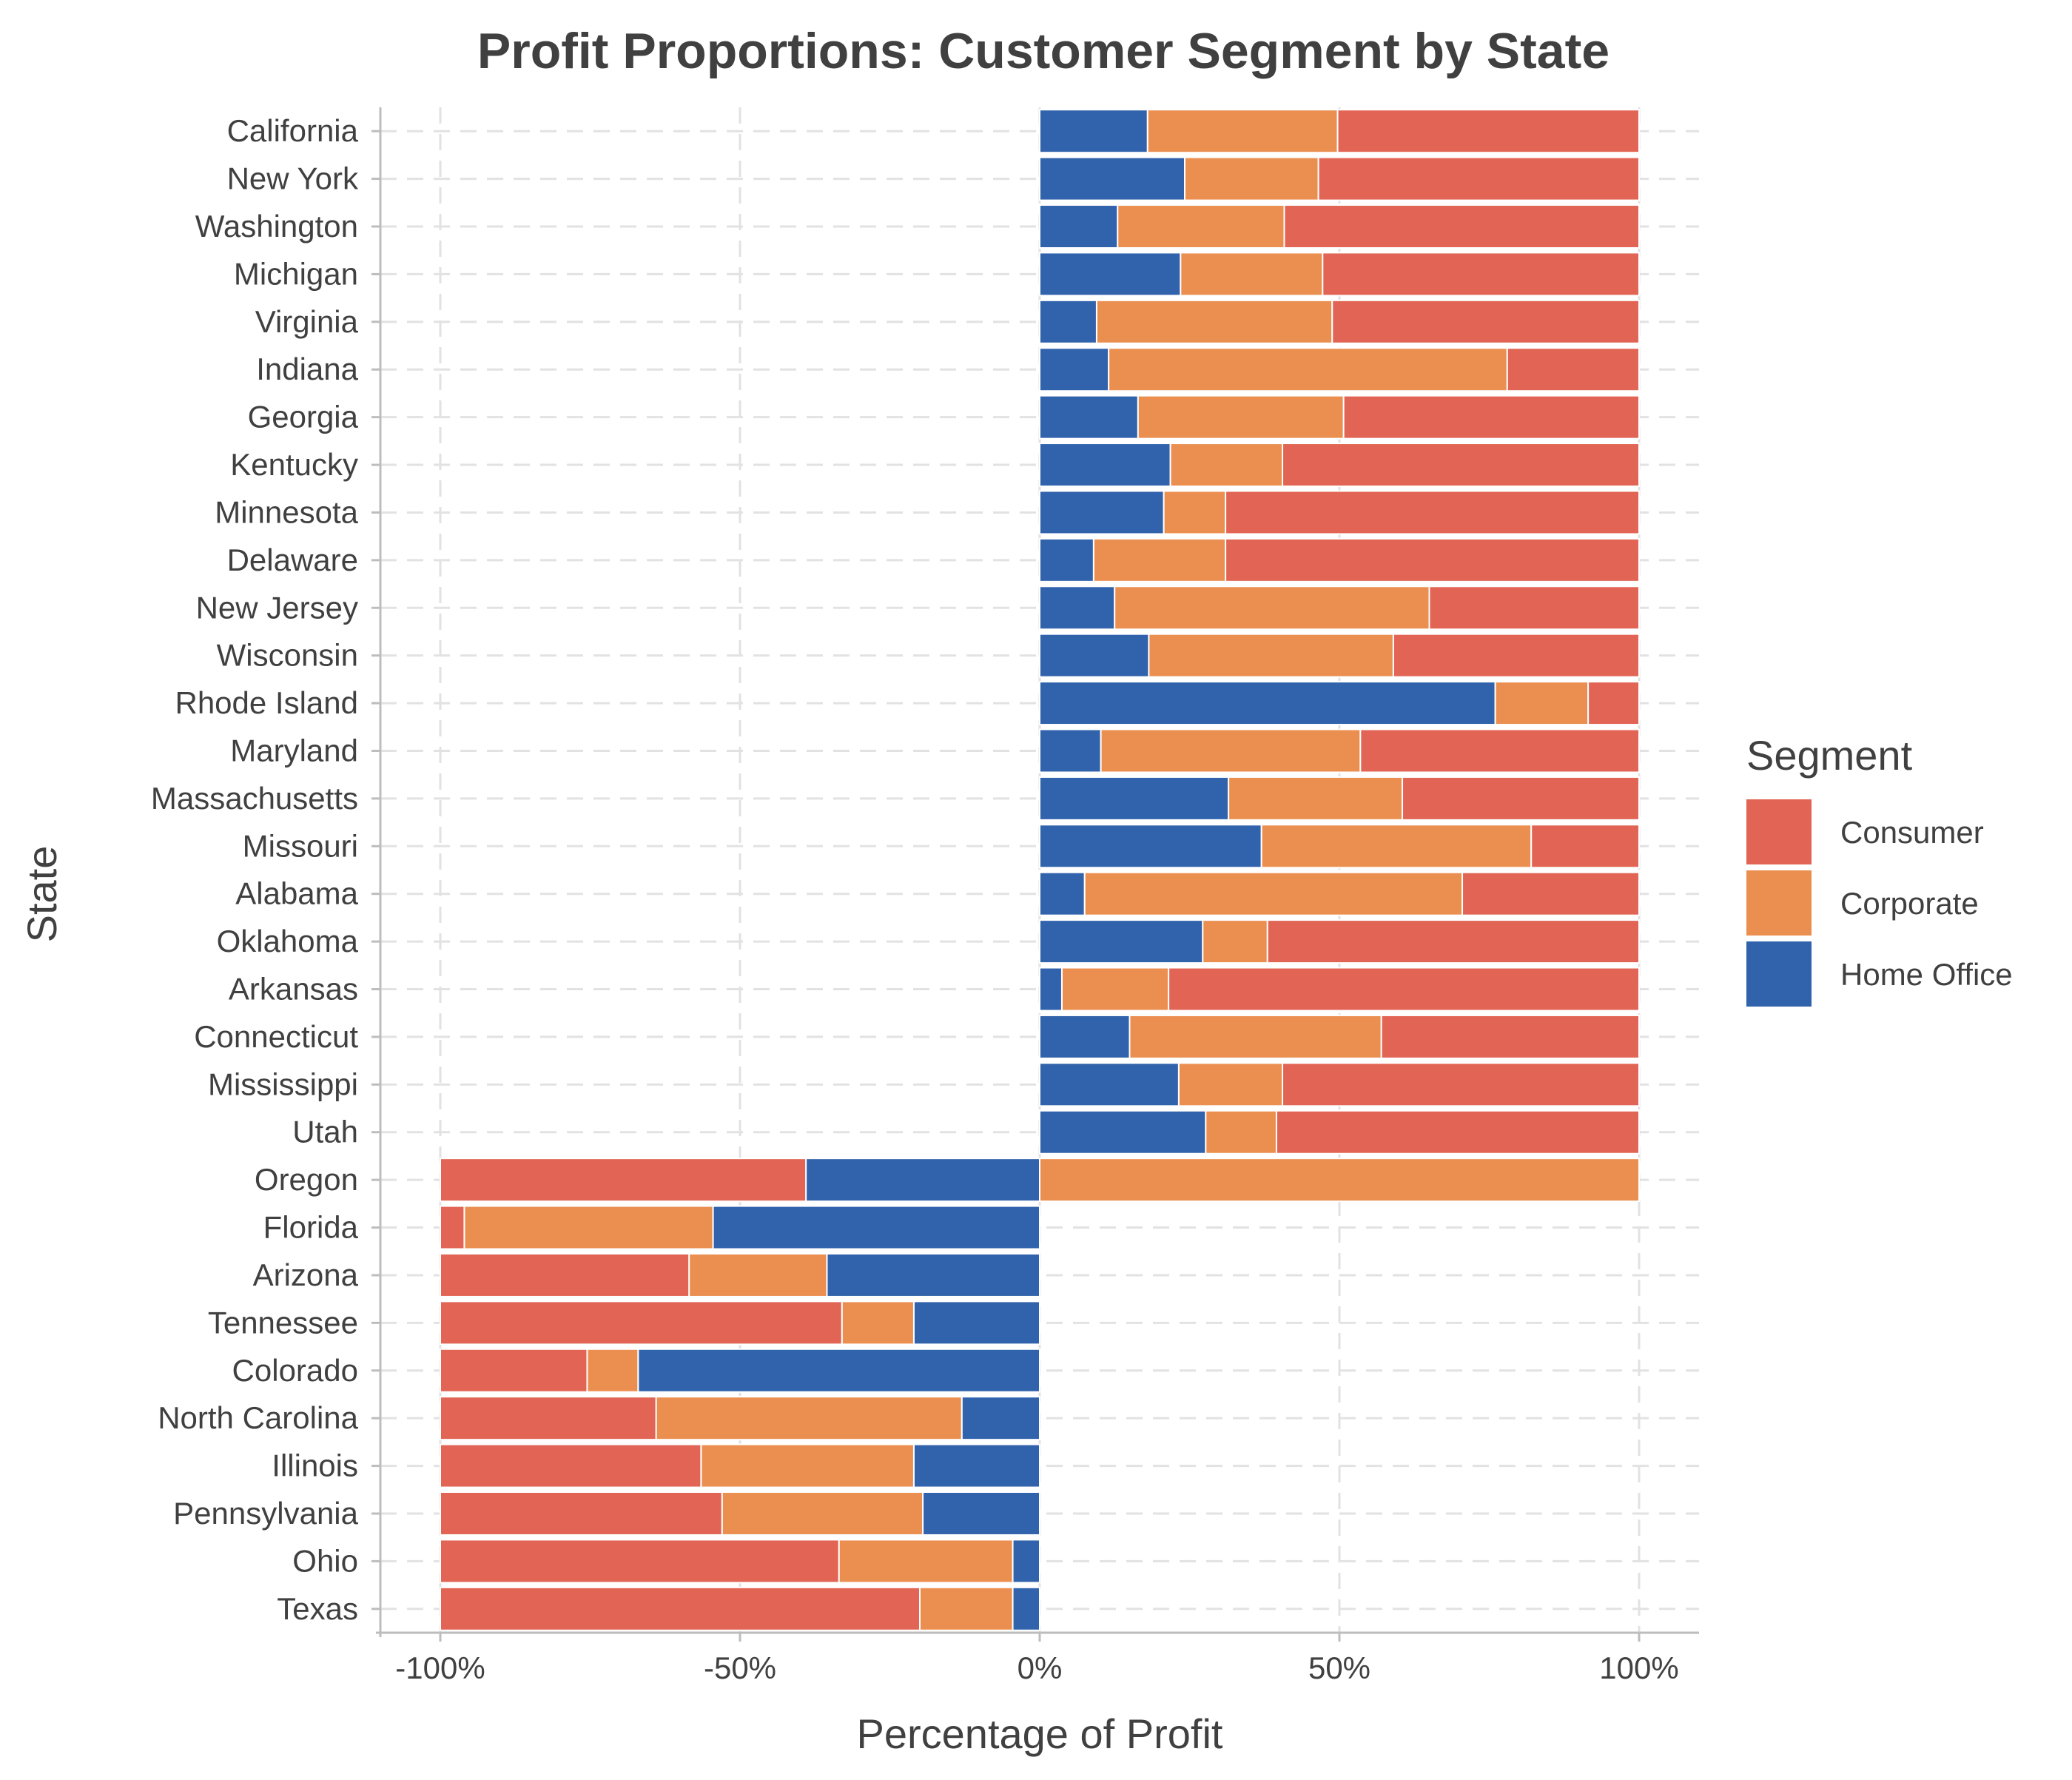 This screenshot has width=2072, height=1780. Describe the element at coordinates (1829, 756) in the screenshot. I see `legend-title: Segment` at that location.